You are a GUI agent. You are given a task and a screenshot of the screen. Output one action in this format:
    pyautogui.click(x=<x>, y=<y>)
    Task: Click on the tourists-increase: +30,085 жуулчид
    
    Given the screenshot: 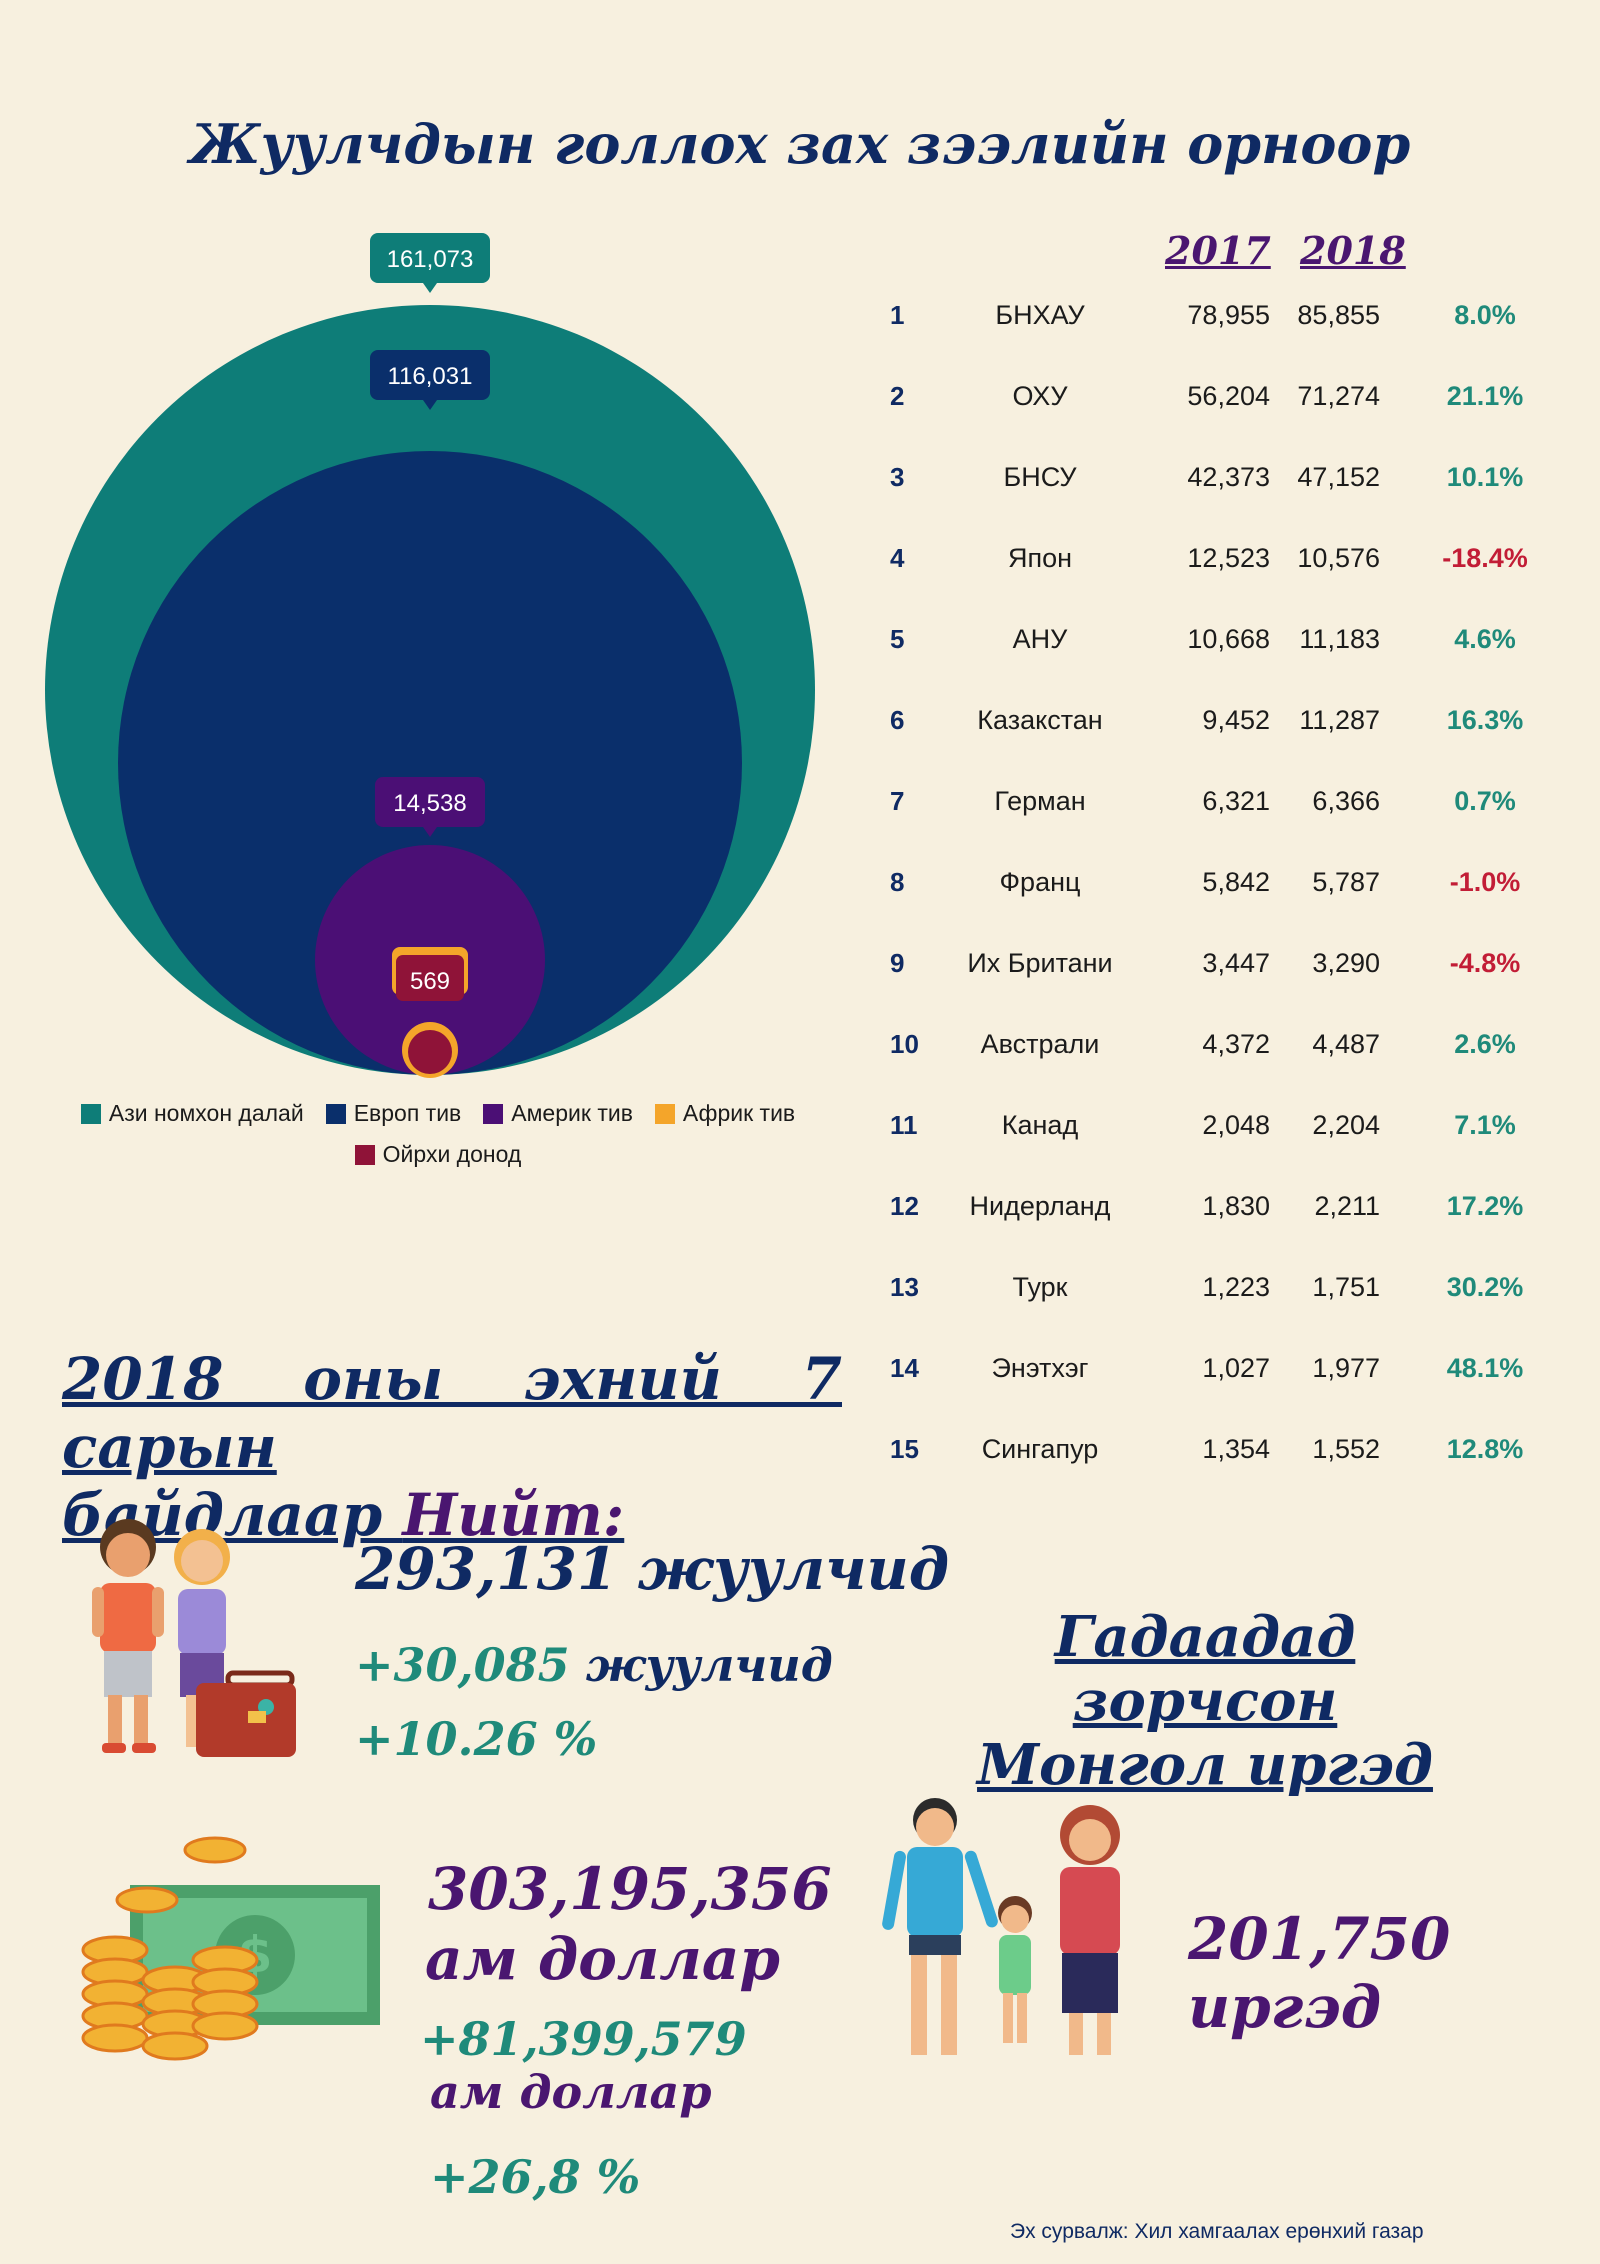 What is the action you would take?
    pyautogui.click(x=594, y=1665)
    